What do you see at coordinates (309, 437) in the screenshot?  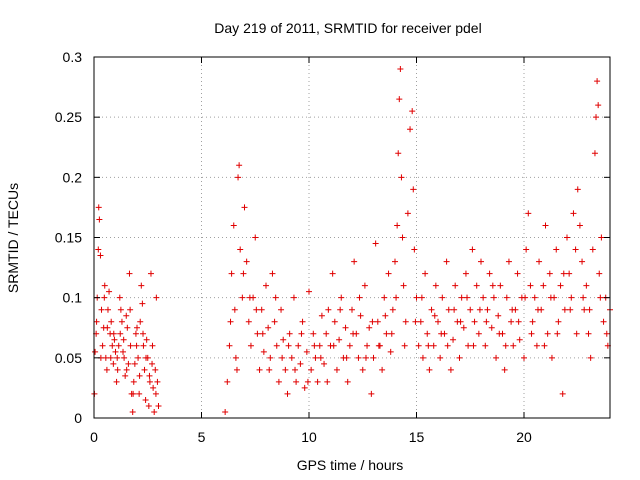 I see `x-tick-label: 10` at bounding box center [309, 437].